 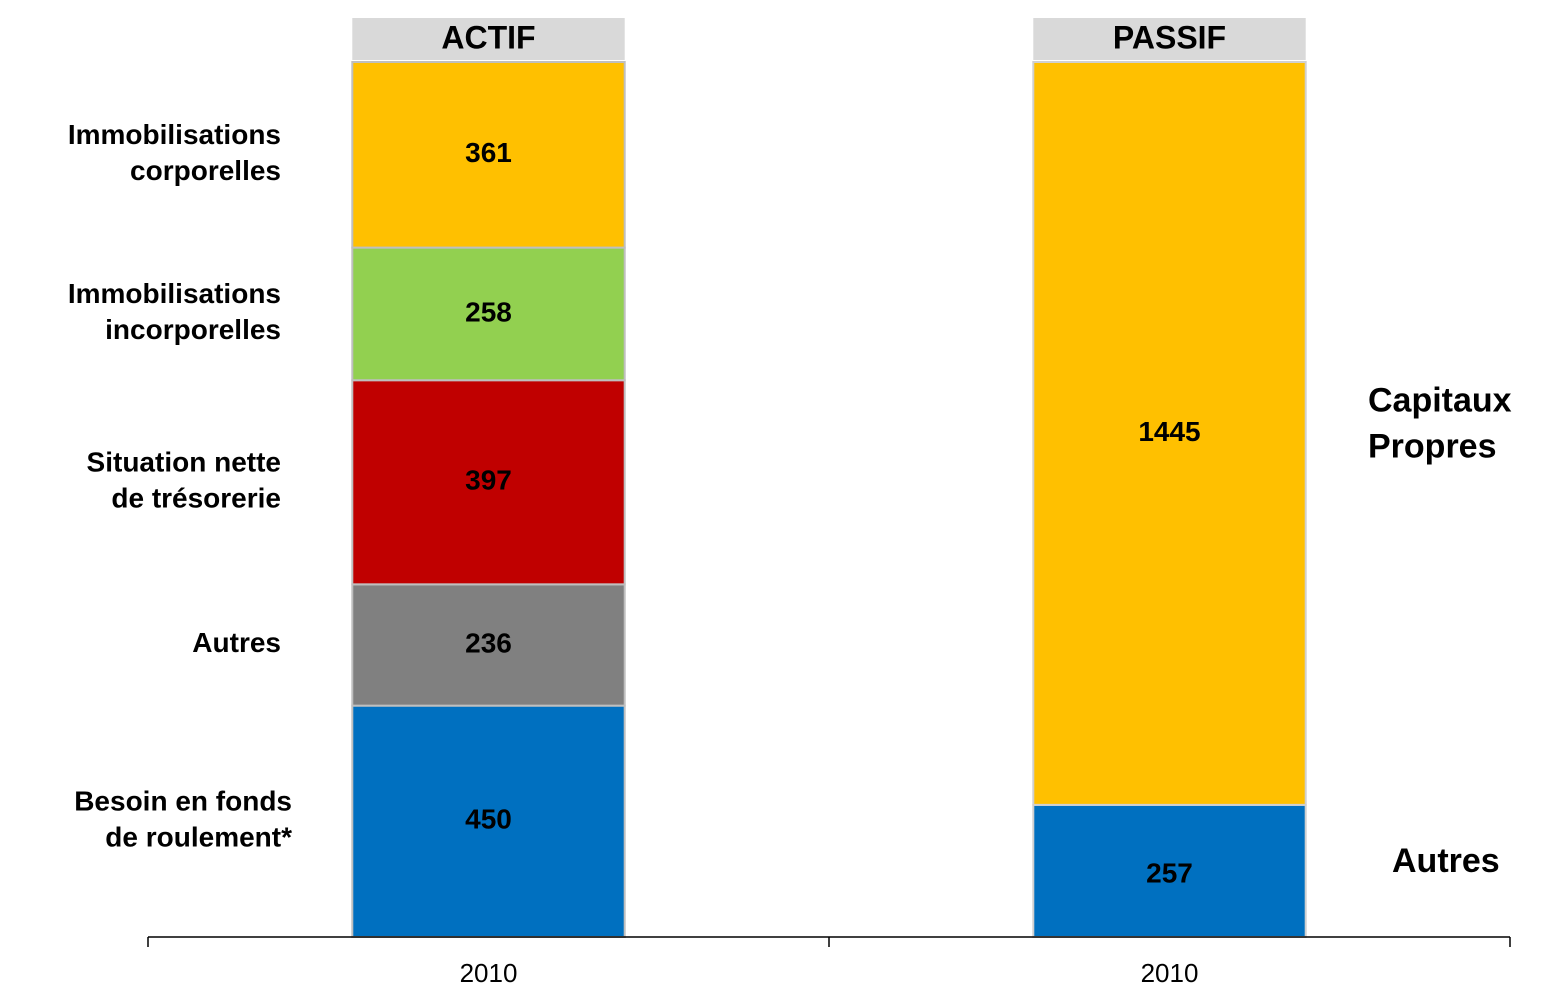 What do you see at coordinates (488, 642) in the screenshot?
I see `value-label: 236` at bounding box center [488, 642].